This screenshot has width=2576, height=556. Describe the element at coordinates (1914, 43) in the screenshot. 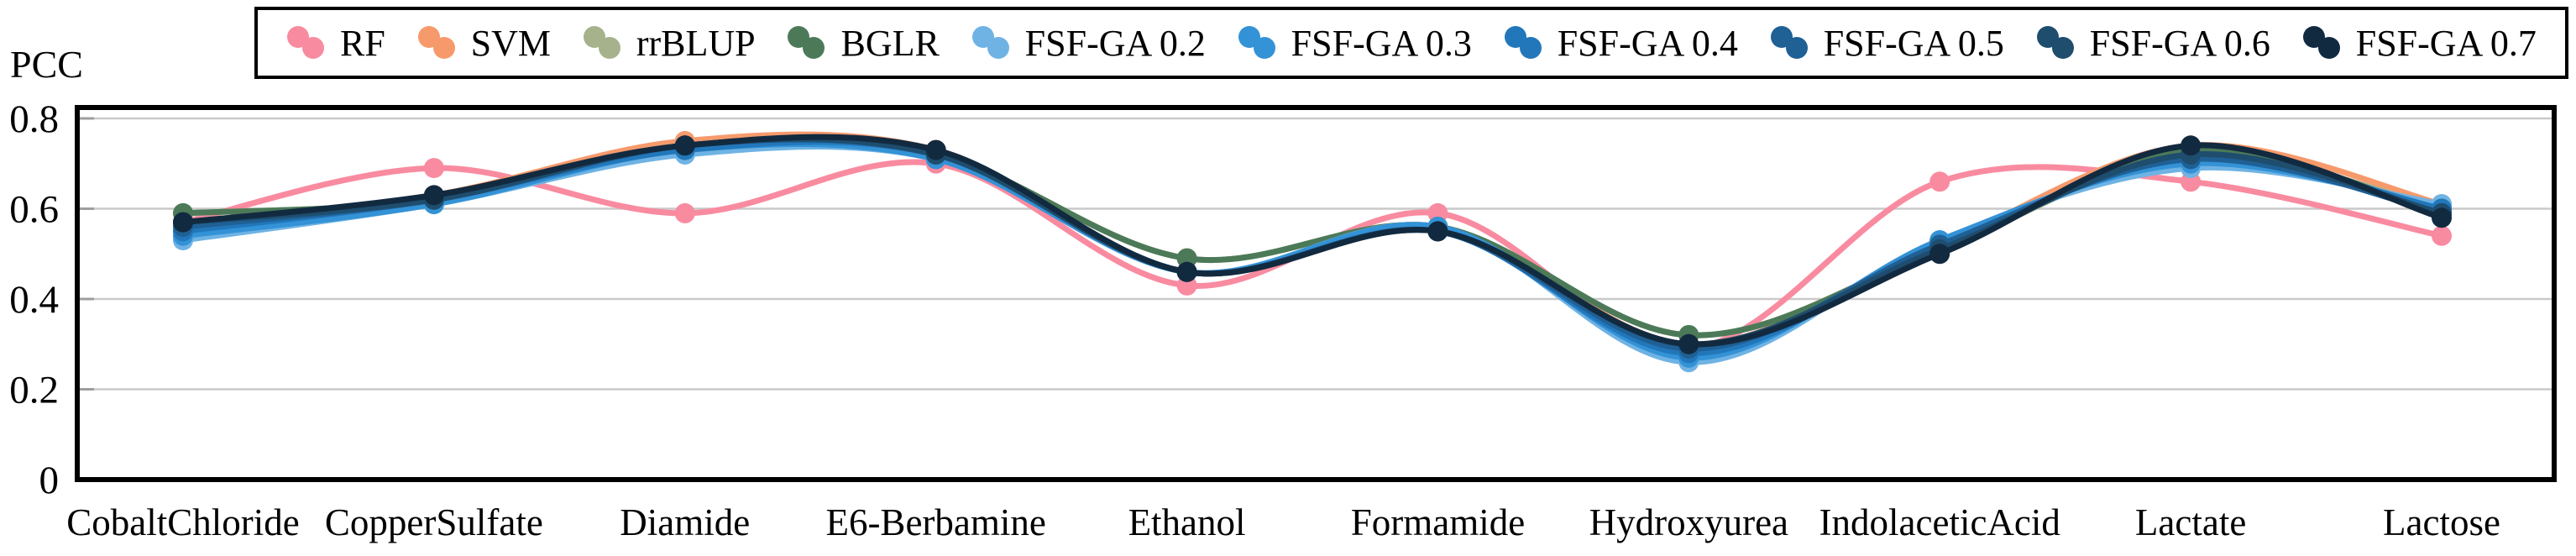

I see `legend-label: FSF-GA 0.5` at that location.